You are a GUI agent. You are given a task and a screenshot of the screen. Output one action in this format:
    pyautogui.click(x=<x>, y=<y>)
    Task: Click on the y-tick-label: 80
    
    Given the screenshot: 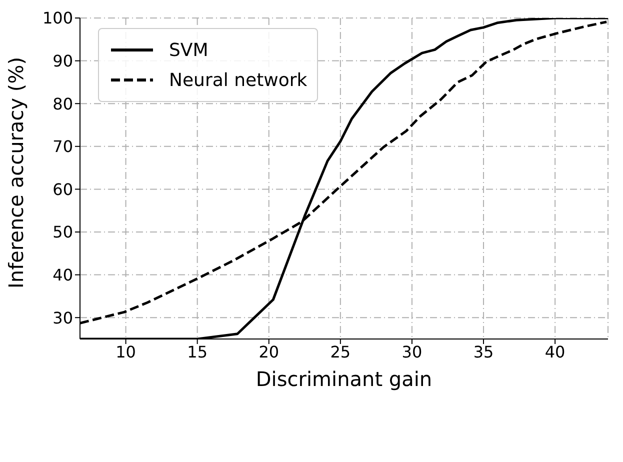 What is the action you would take?
    pyautogui.click(x=62, y=104)
    